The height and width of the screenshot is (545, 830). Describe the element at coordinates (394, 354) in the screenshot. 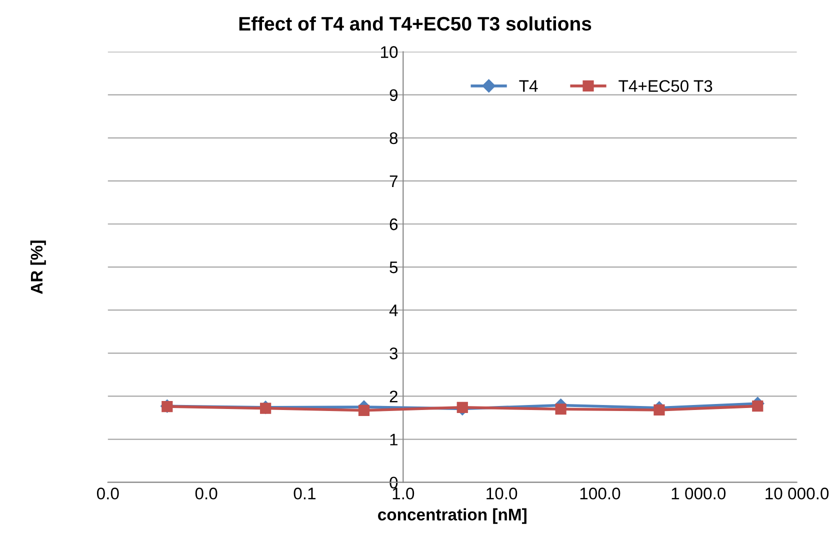

I see `y-tick-label: 3` at that location.